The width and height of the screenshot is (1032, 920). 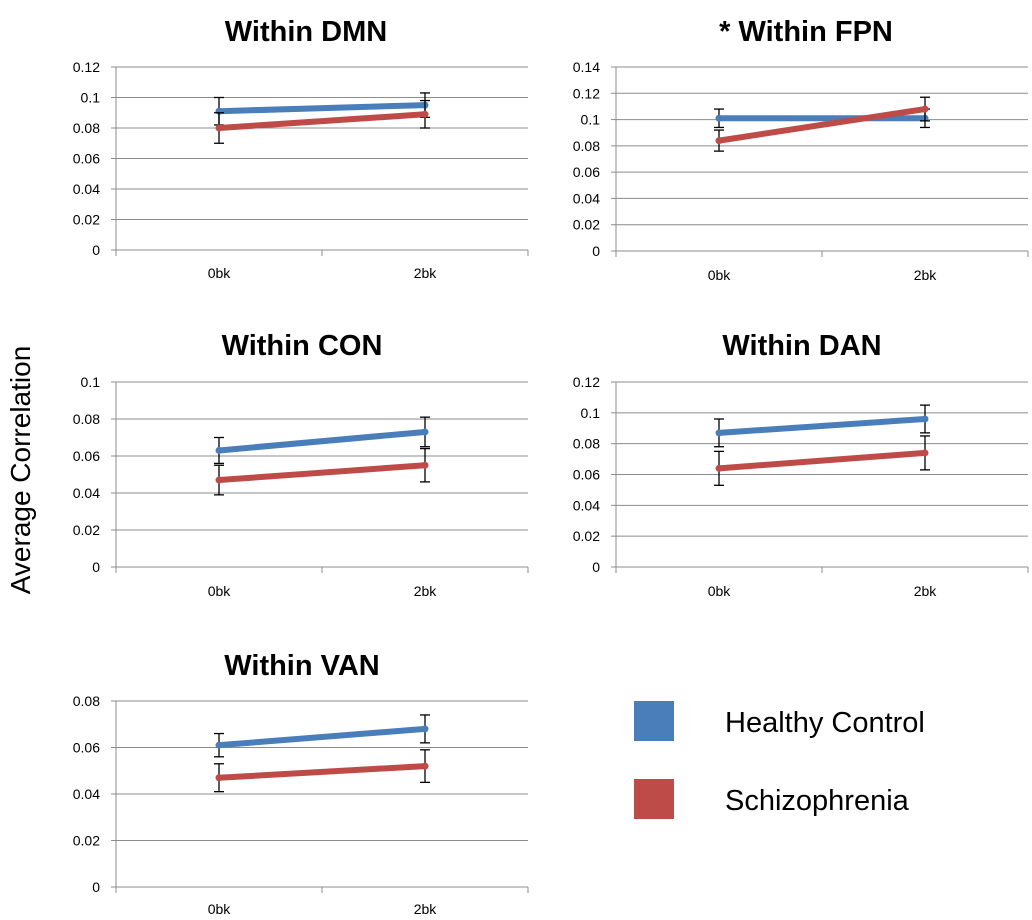 I want to click on legend: Healthy Control Schizophrenia, so click(x=779, y=760).